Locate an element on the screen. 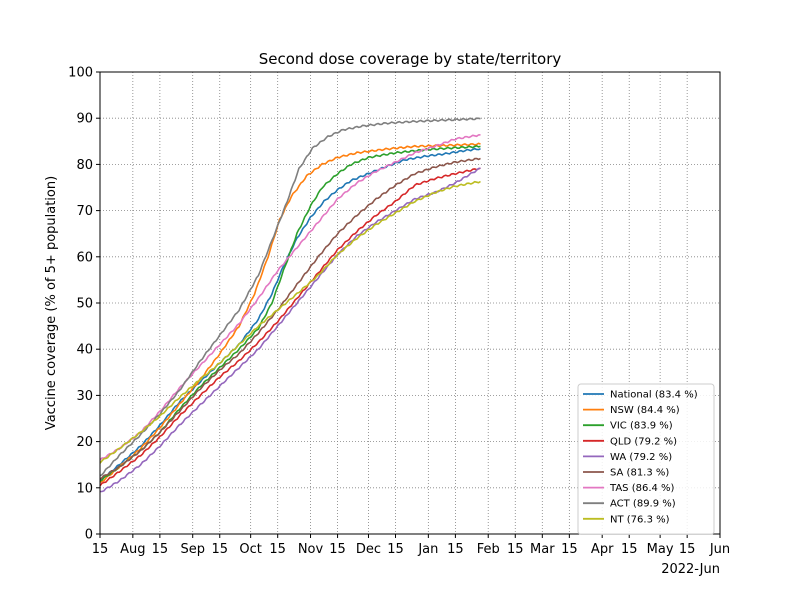 The width and height of the screenshot is (800, 600). y-tick-label: 50 is located at coordinates (84, 304).